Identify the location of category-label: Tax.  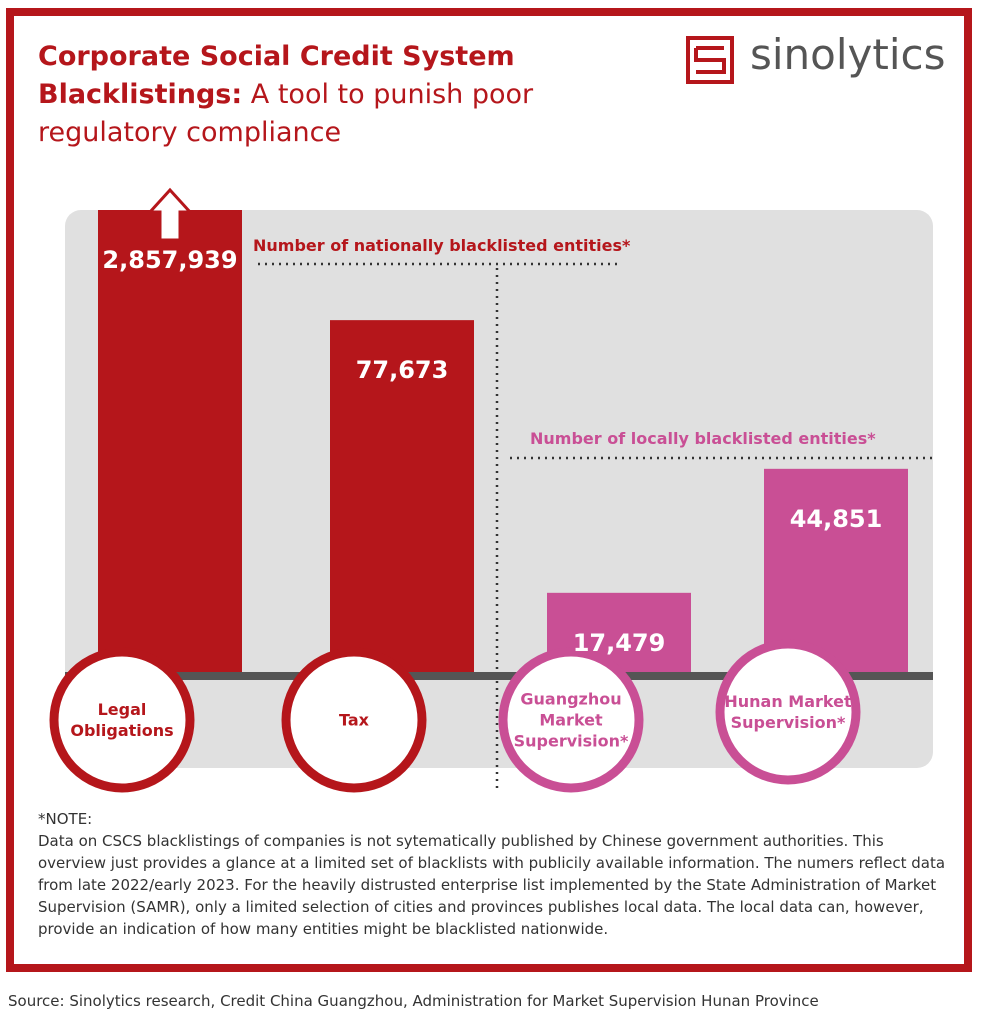
(354, 720).